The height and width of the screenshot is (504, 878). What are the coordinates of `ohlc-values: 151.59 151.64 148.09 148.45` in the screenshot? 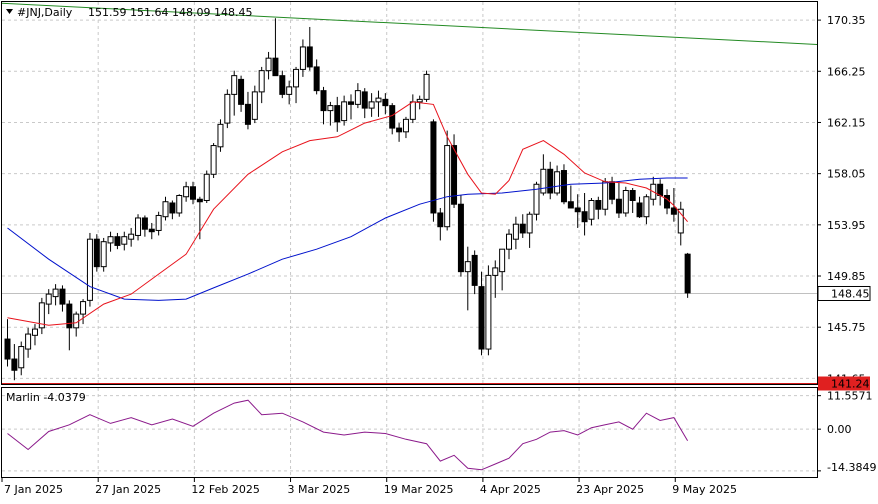 It's located at (170, 12).